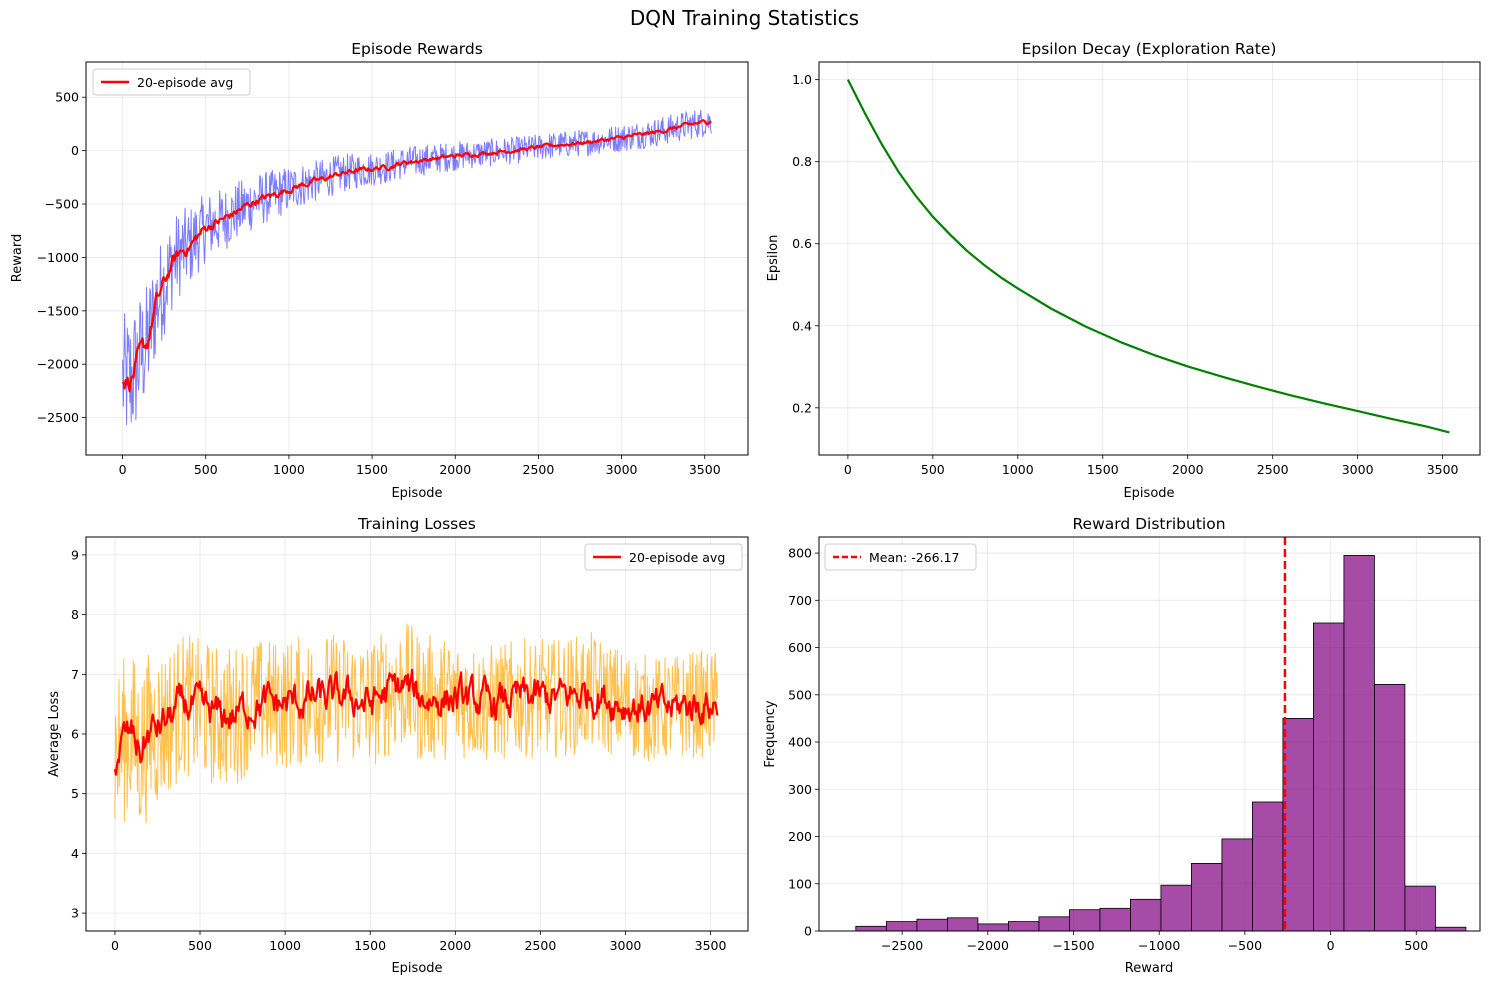  I want to click on x-ticks: −2500 −2000 −1500 −1000 −500 0 500, so click(1154, 942).